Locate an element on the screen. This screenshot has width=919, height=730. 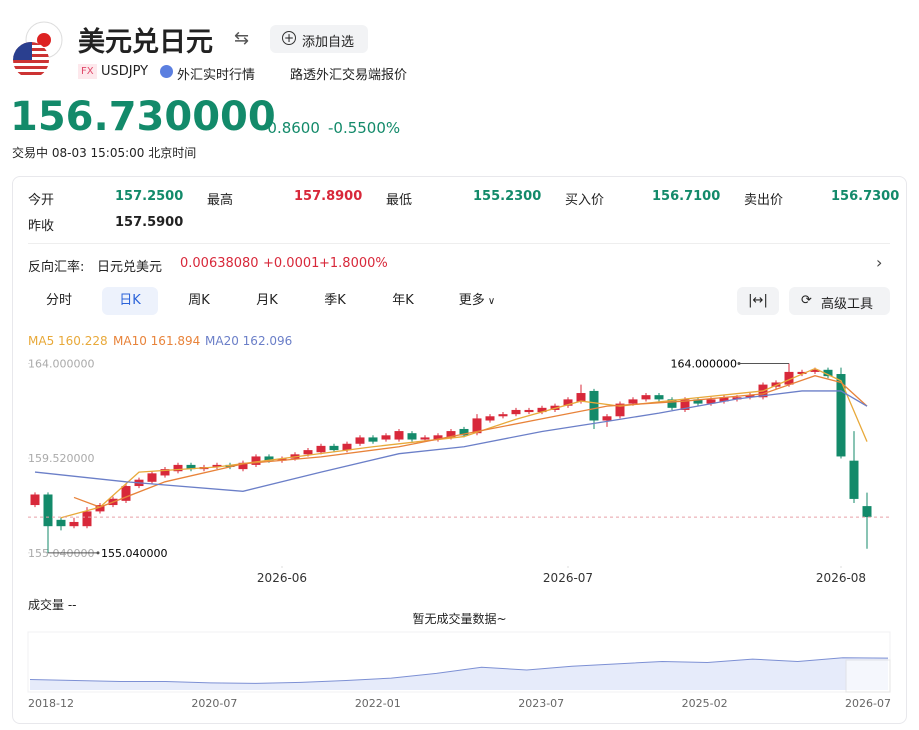
stat-value: 157.5900 is located at coordinates (149, 222).